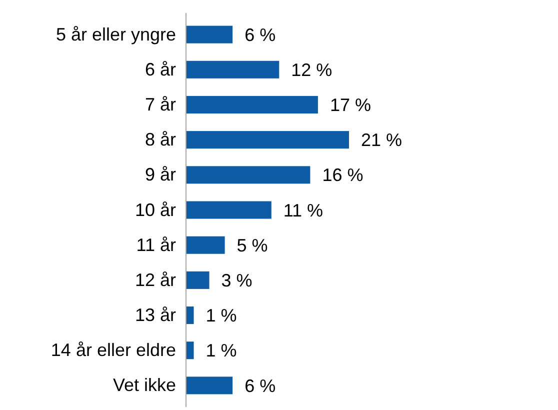  What do you see at coordinates (155, 280) in the screenshot?
I see `y-tick-label: 12 år` at bounding box center [155, 280].